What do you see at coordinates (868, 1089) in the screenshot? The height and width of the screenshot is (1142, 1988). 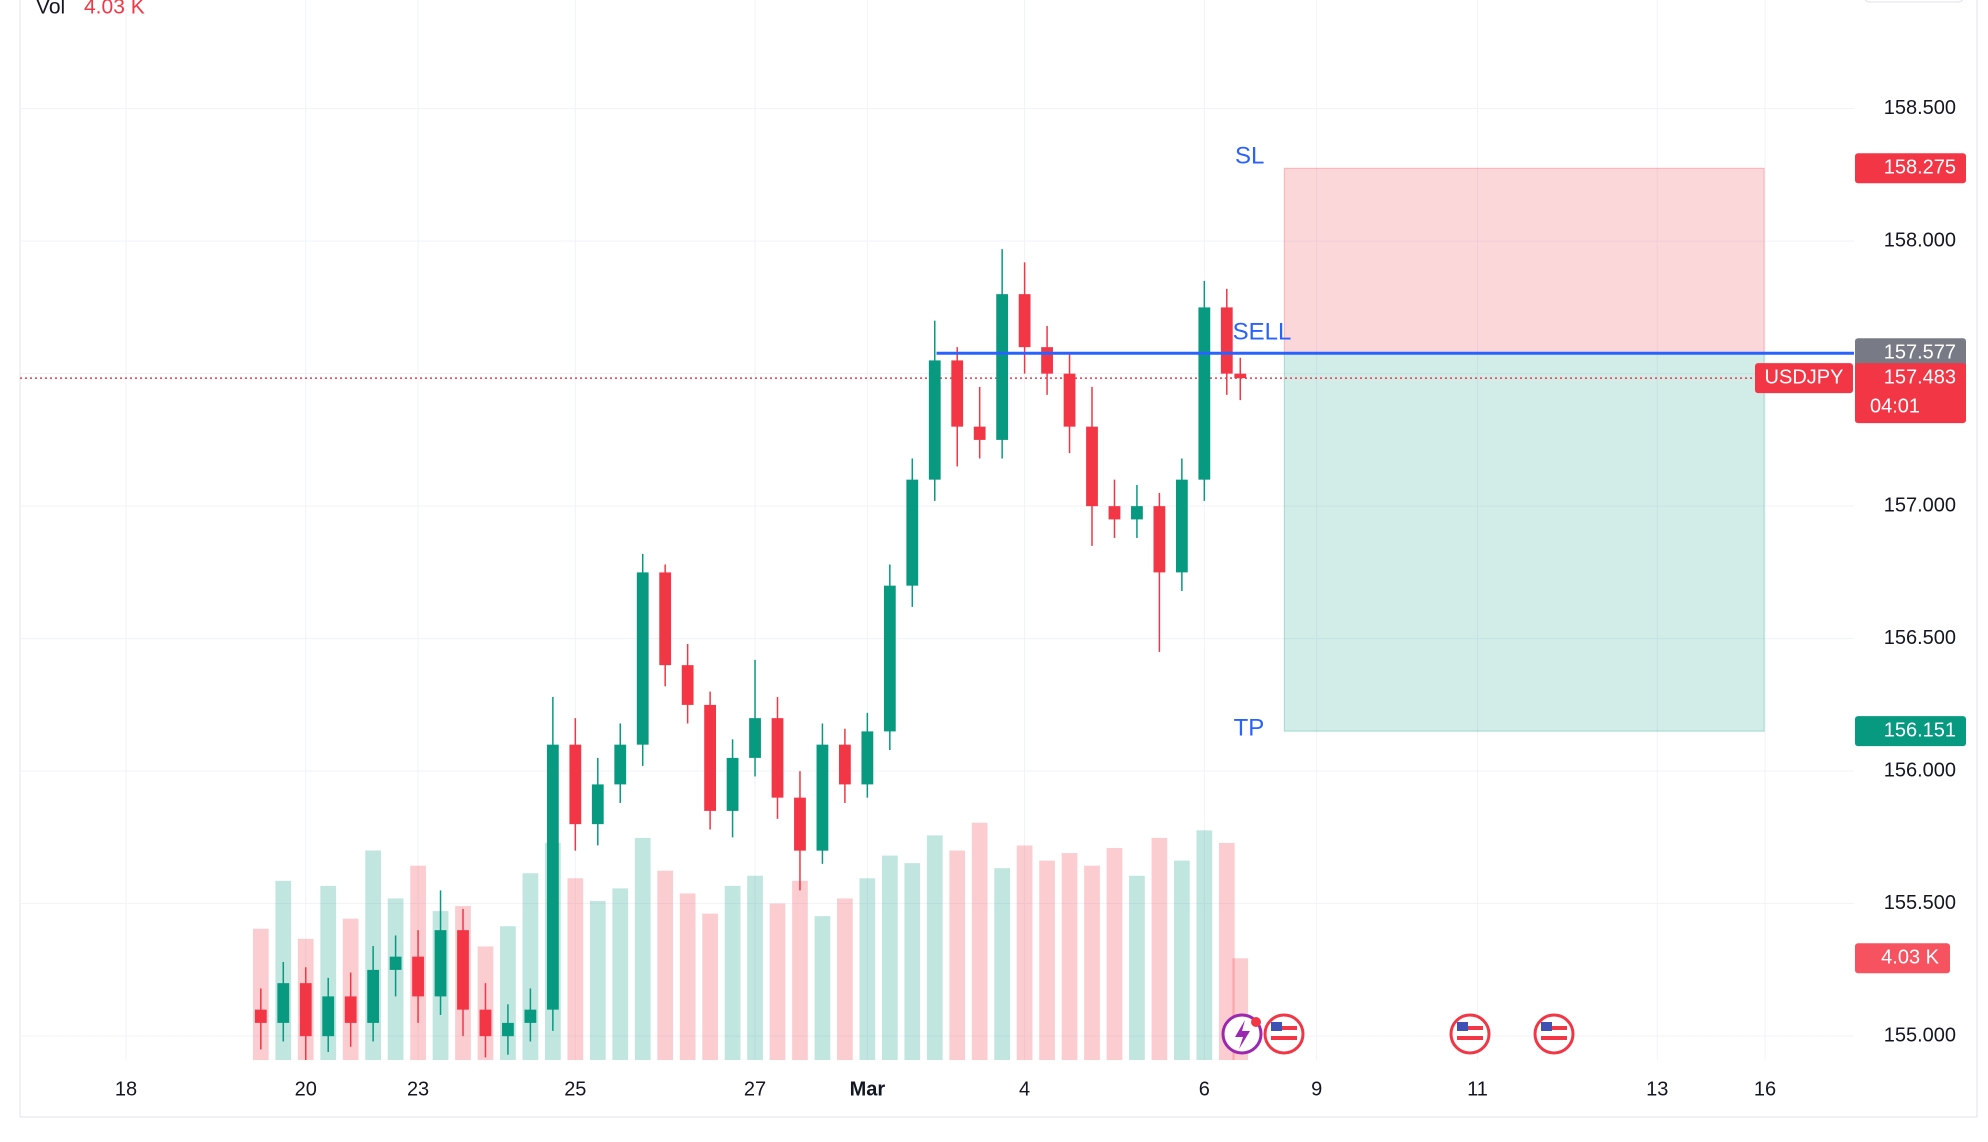 I see `x-tick-label: Mar` at bounding box center [868, 1089].